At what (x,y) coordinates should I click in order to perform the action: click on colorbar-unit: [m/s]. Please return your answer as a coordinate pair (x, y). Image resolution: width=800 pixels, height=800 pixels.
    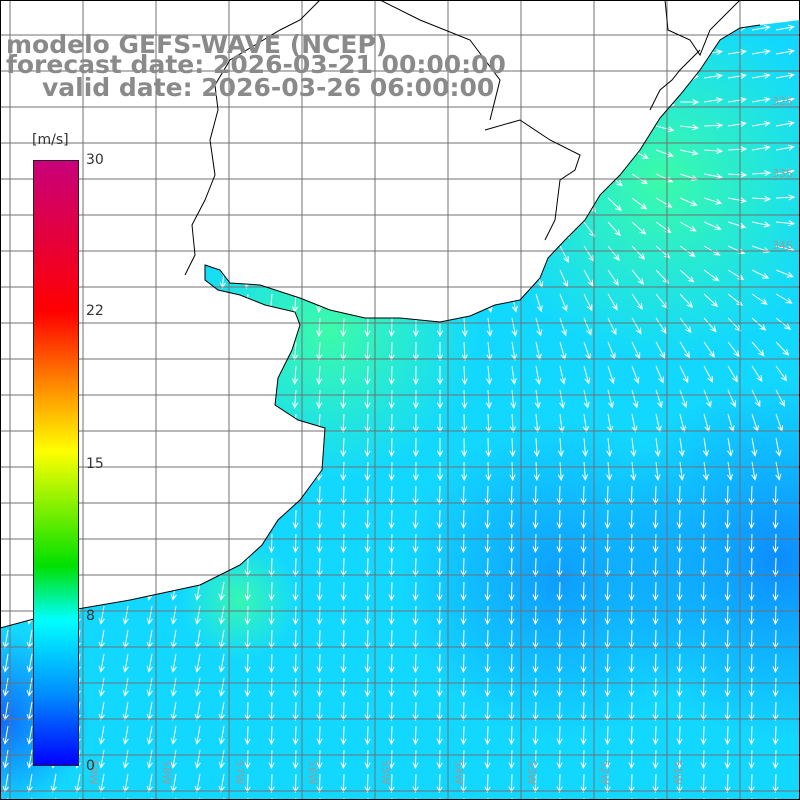
    Looking at the image, I should click on (50, 140).